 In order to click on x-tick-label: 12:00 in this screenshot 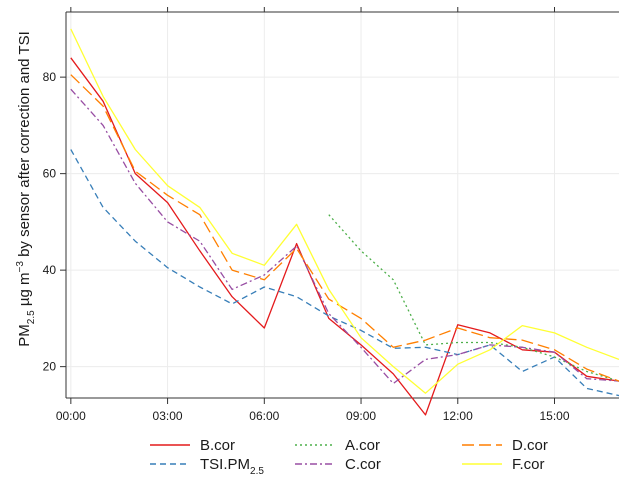, I will do `click(458, 416)`.